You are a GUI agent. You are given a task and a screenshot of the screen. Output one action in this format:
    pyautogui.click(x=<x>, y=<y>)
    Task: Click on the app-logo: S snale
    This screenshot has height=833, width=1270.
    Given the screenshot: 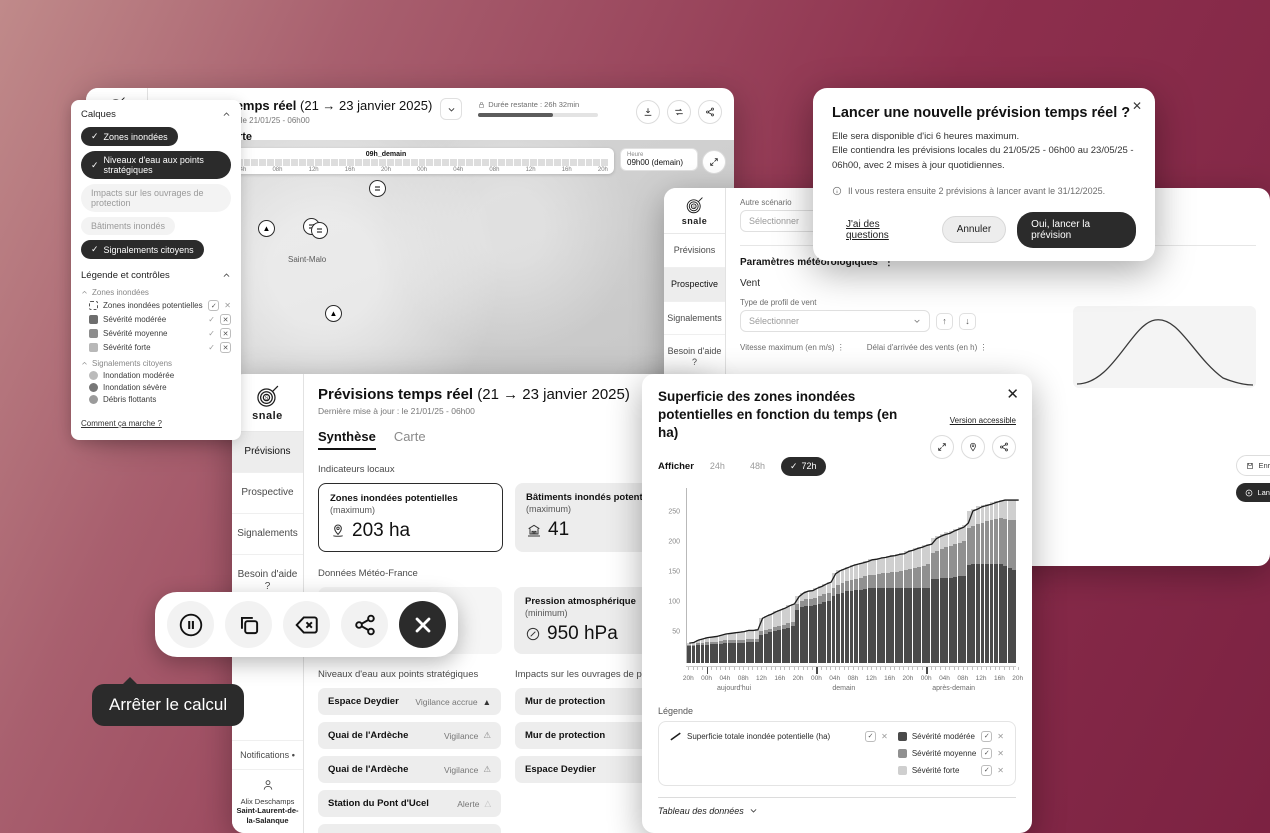 What is the action you would take?
    pyautogui.click(x=267, y=403)
    